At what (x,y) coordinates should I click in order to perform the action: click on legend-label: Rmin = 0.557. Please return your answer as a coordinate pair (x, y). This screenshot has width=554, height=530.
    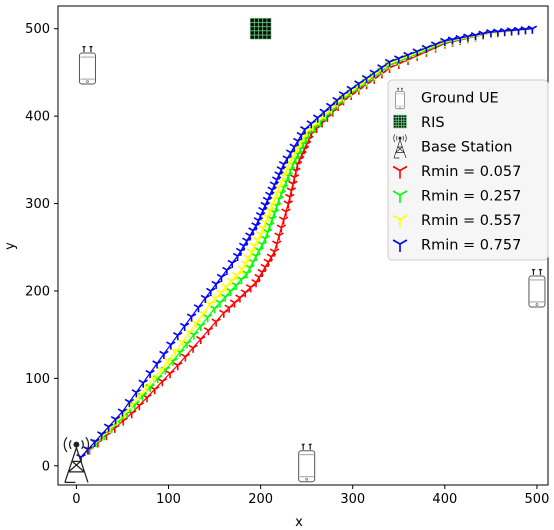
    Looking at the image, I should click on (471, 221).